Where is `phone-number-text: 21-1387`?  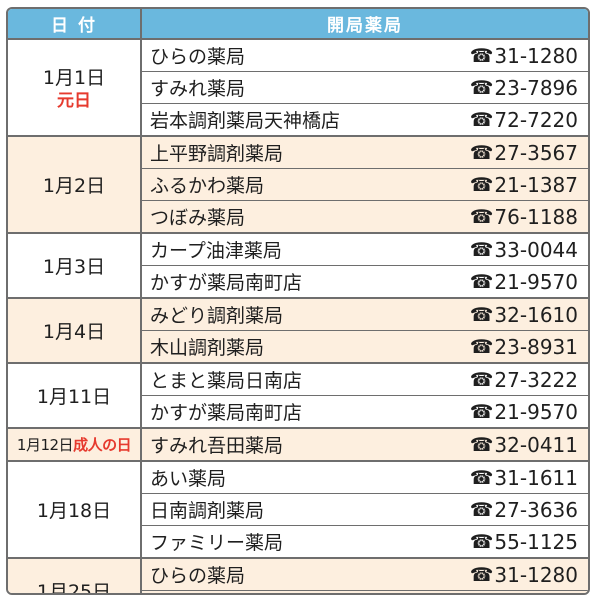 phone-number-text: 21-1387 is located at coordinates (536, 184).